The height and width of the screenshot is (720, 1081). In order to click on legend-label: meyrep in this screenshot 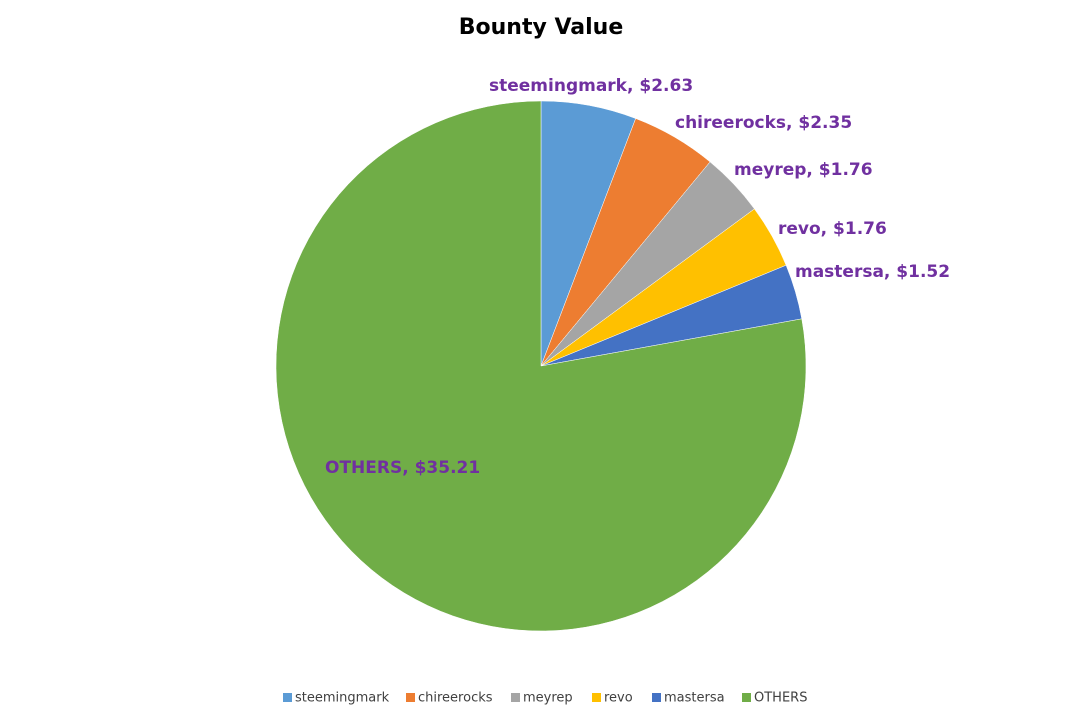, I will do `click(548, 698)`.